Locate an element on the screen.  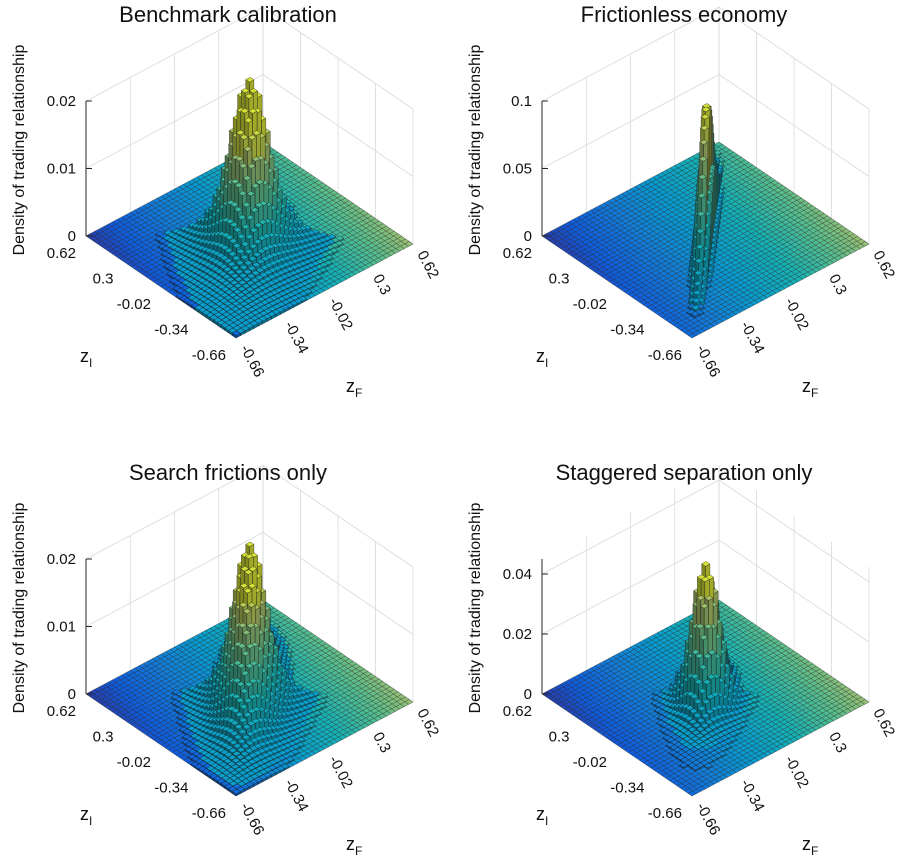
z-tick-label: 0.05 is located at coordinates (517, 169).